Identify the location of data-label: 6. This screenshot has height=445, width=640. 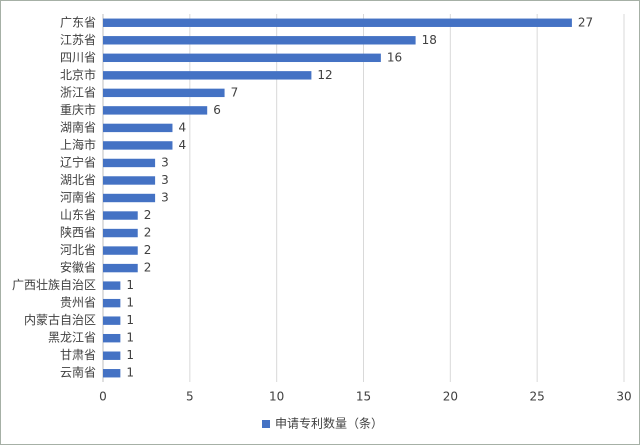
(217, 110).